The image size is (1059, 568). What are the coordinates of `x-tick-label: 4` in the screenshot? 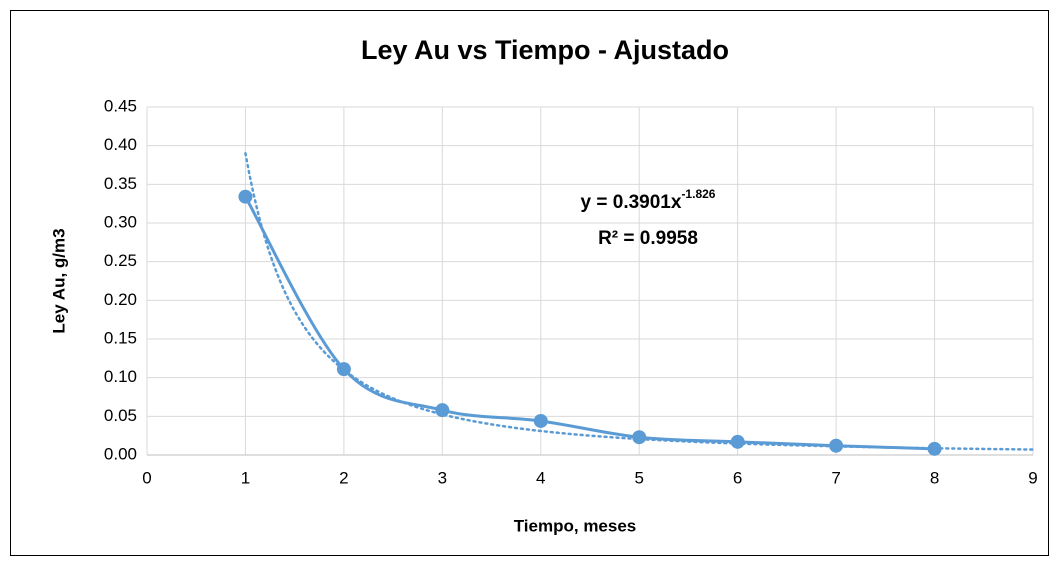 It's located at (540, 477).